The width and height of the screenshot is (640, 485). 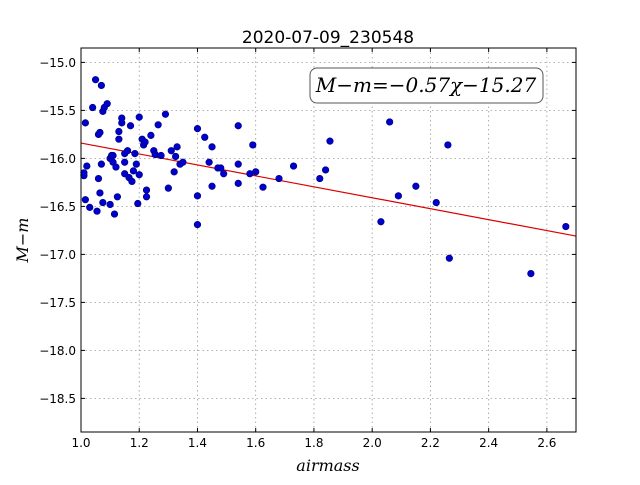 I want to click on x-tick-label: 2.6, so click(x=546, y=443).